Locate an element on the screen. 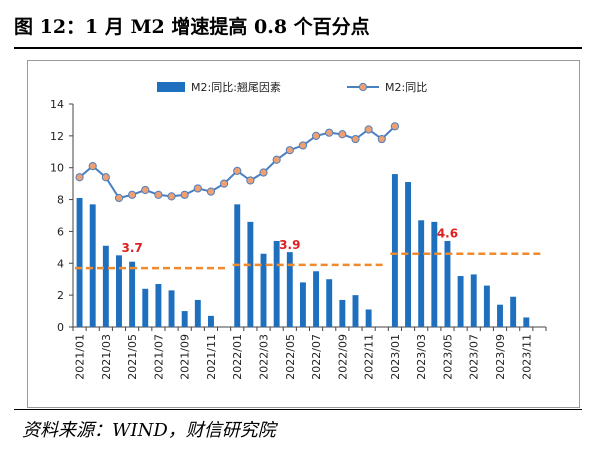  x-tick-label: 2022/05 is located at coordinates (290, 357).